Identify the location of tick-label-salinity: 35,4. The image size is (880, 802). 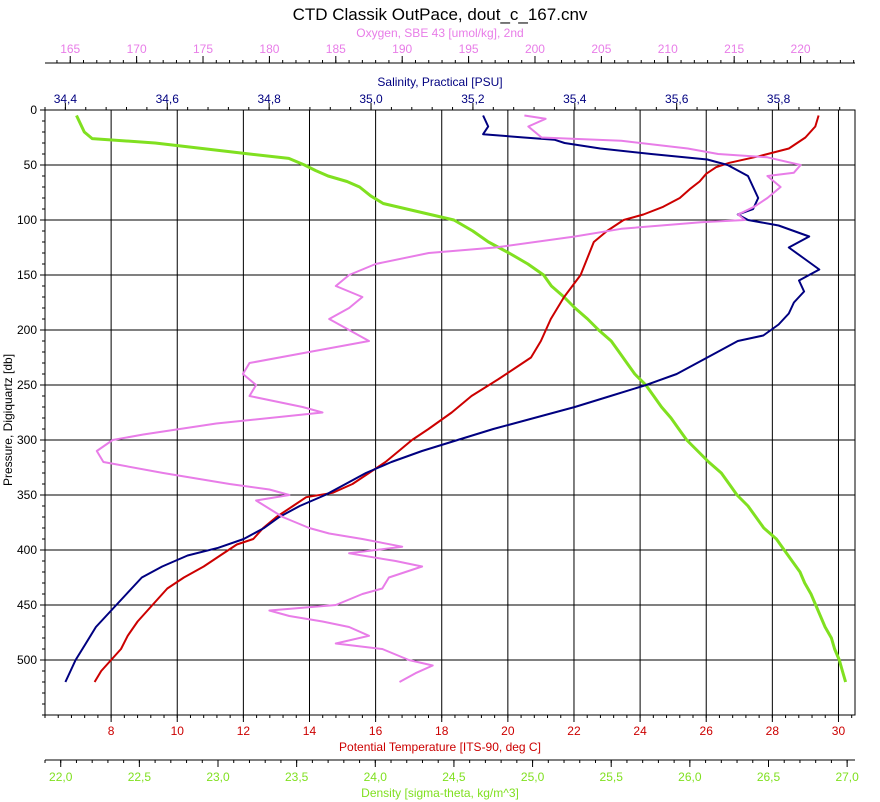
(575, 99).